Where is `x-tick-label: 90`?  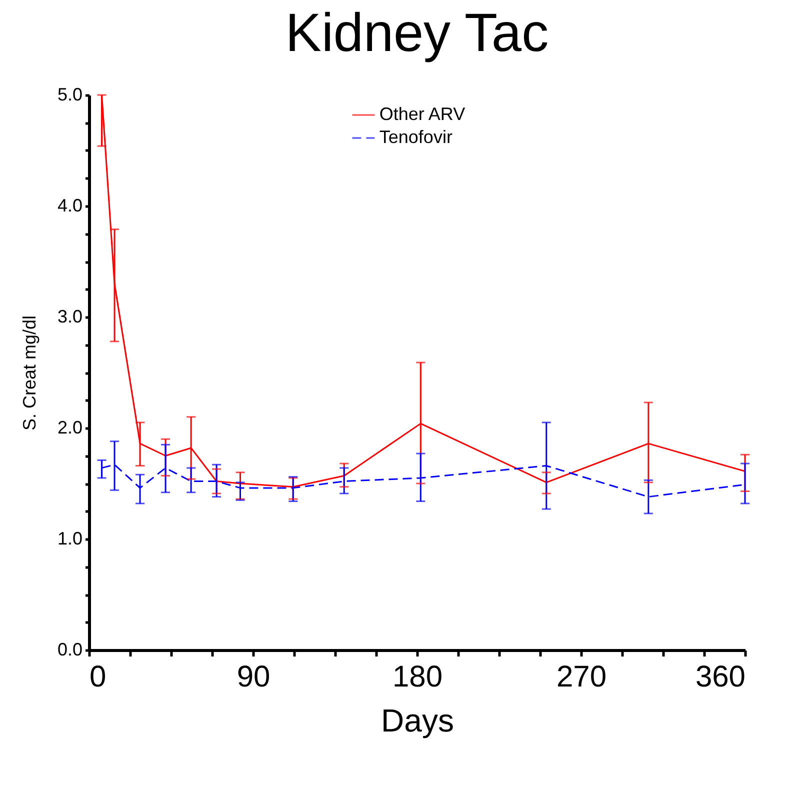 x-tick-label: 90 is located at coordinates (253, 677).